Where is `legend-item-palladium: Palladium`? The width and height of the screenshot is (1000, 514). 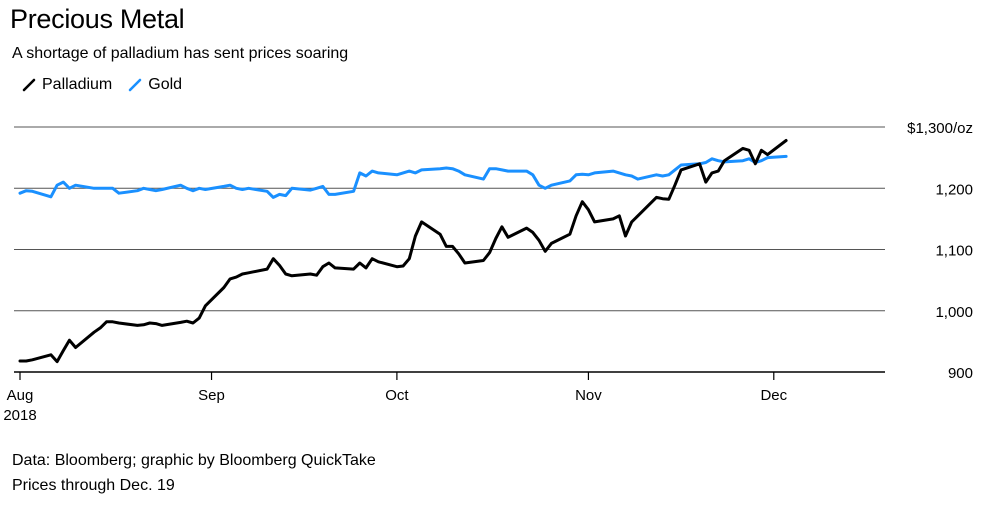 legend-item-palladium: Palladium is located at coordinates (67, 85).